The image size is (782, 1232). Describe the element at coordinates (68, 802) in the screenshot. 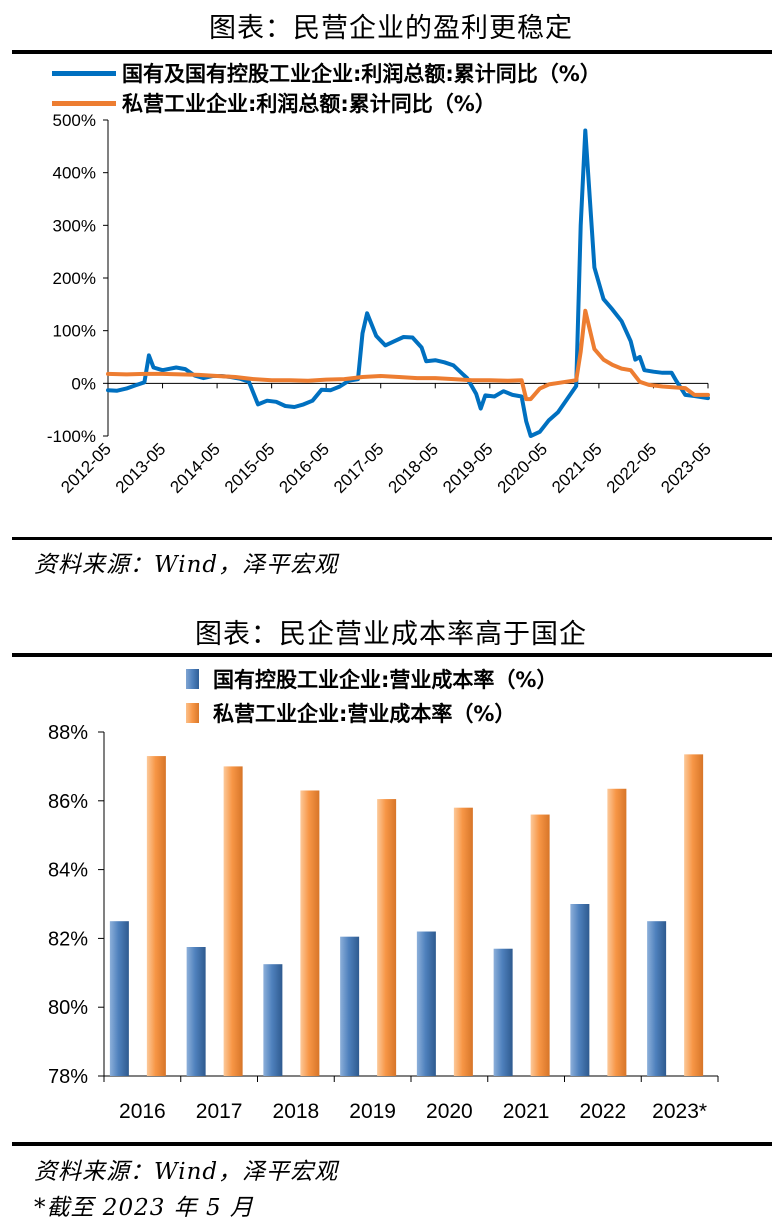

I see `chart2-y-tick-label: 86%` at that location.